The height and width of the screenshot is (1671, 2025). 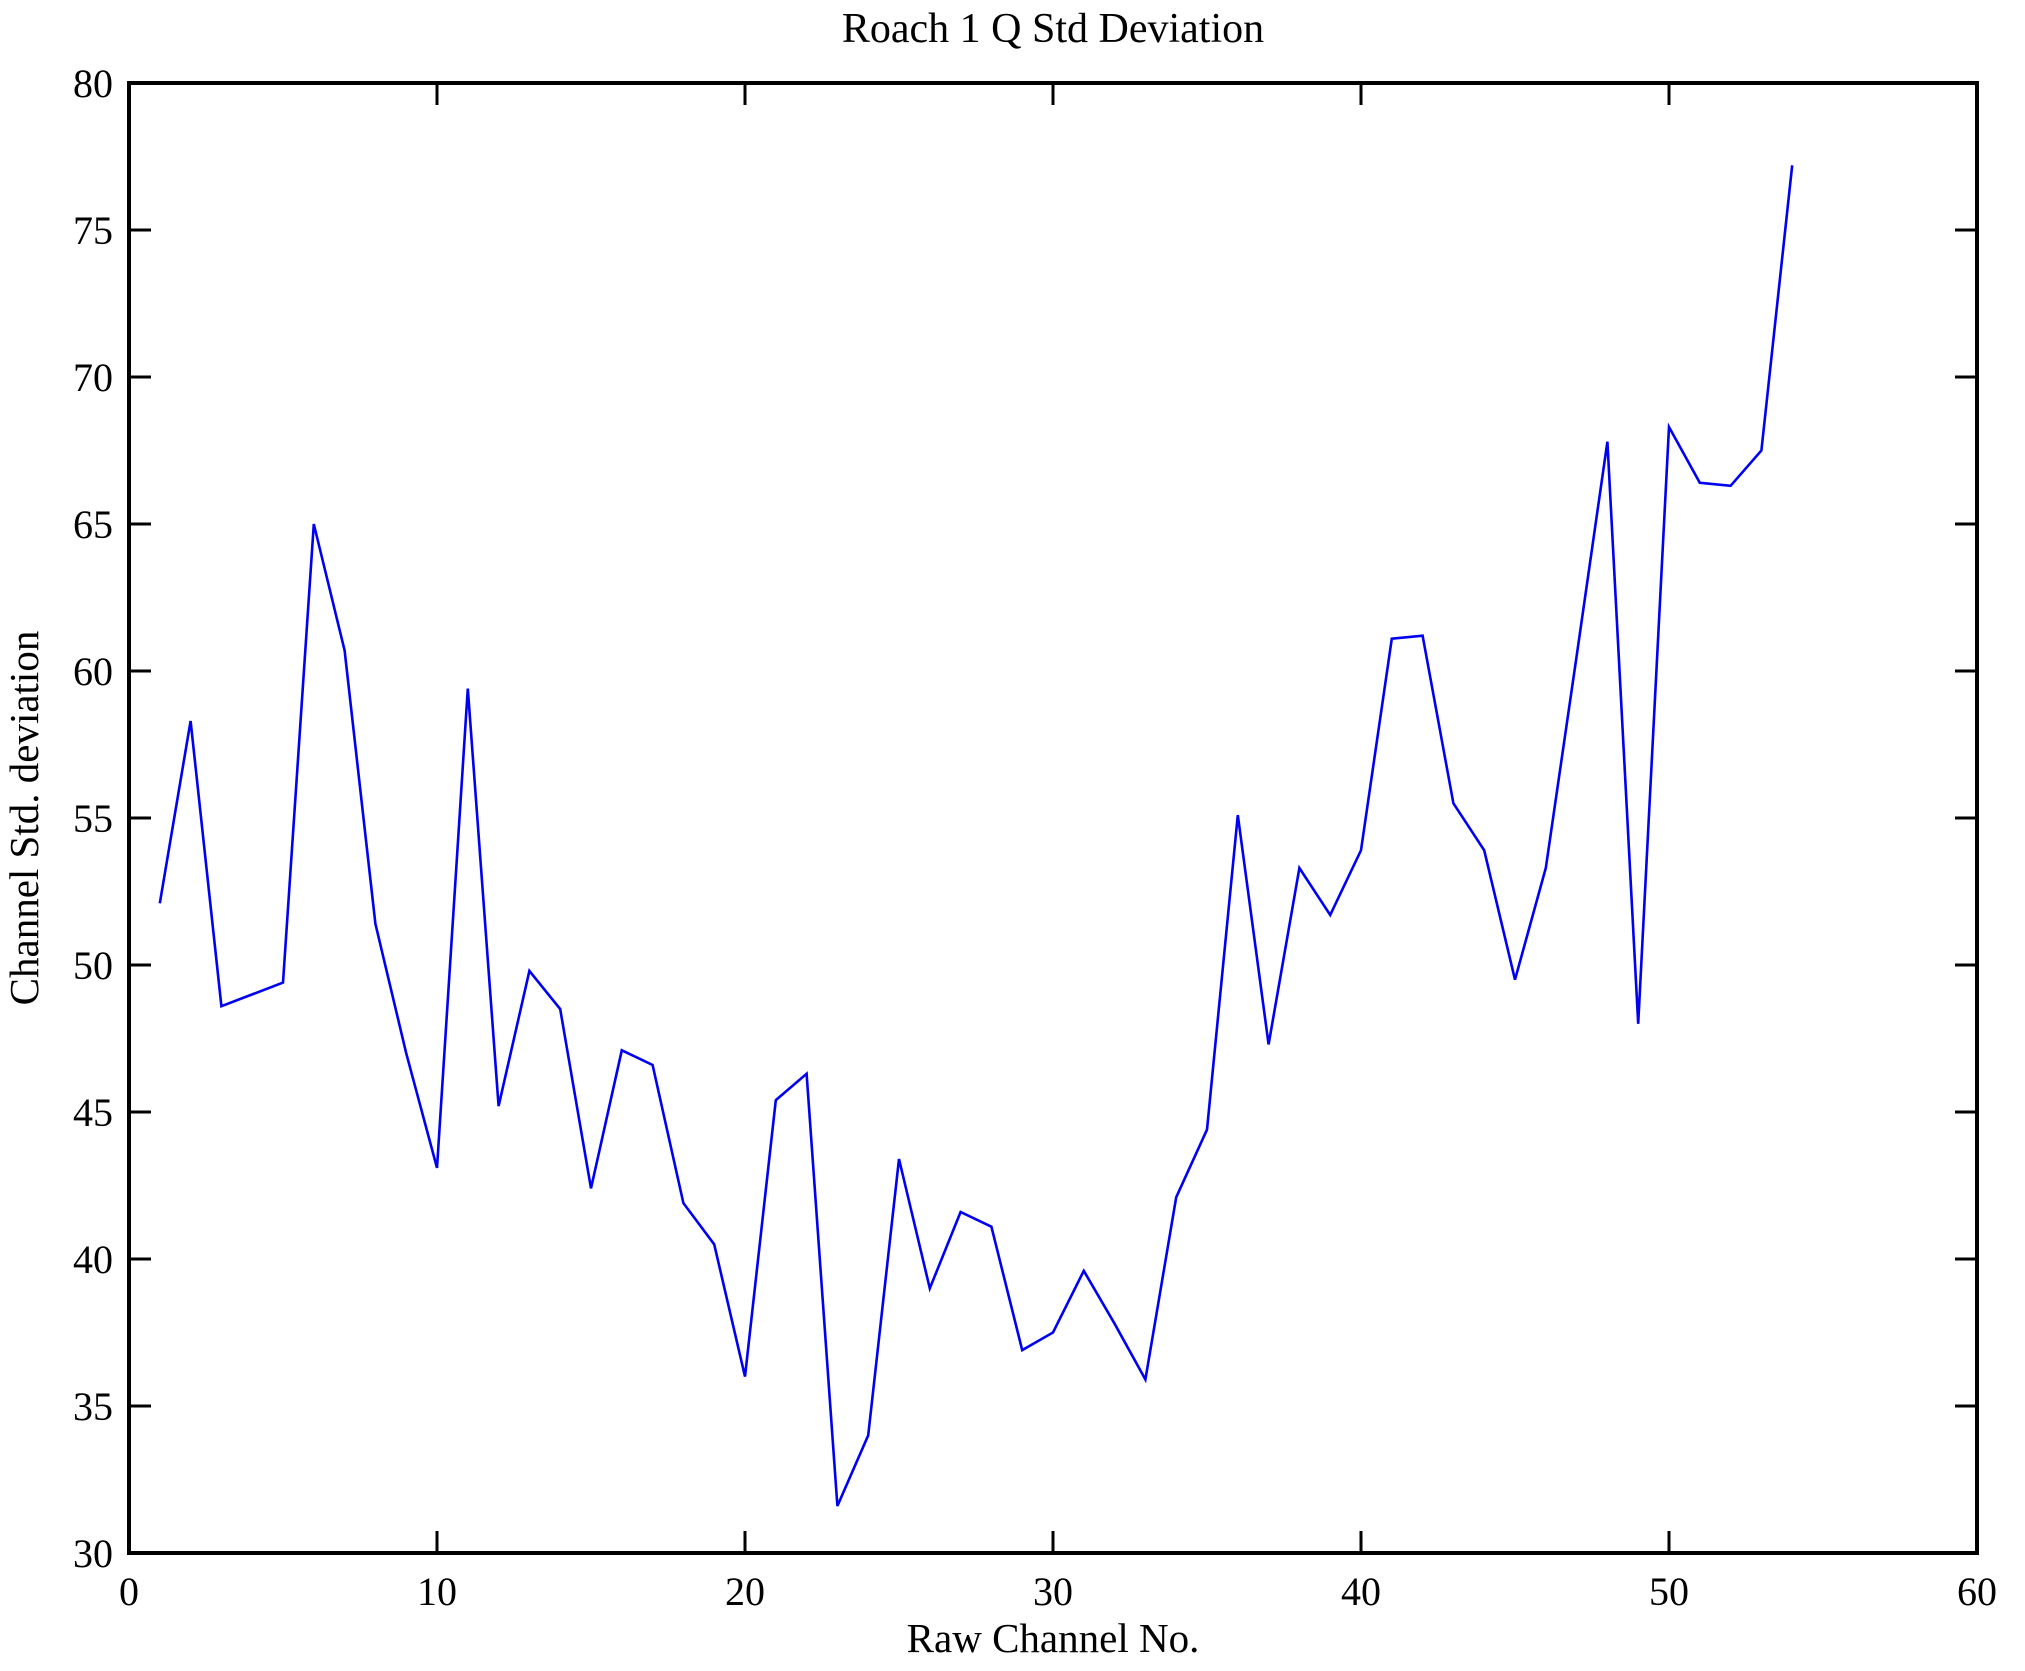 What do you see at coordinates (93, 1259) in the screenshot?
I see `y-tick-label: 40` at bounding box center [93, 1259].